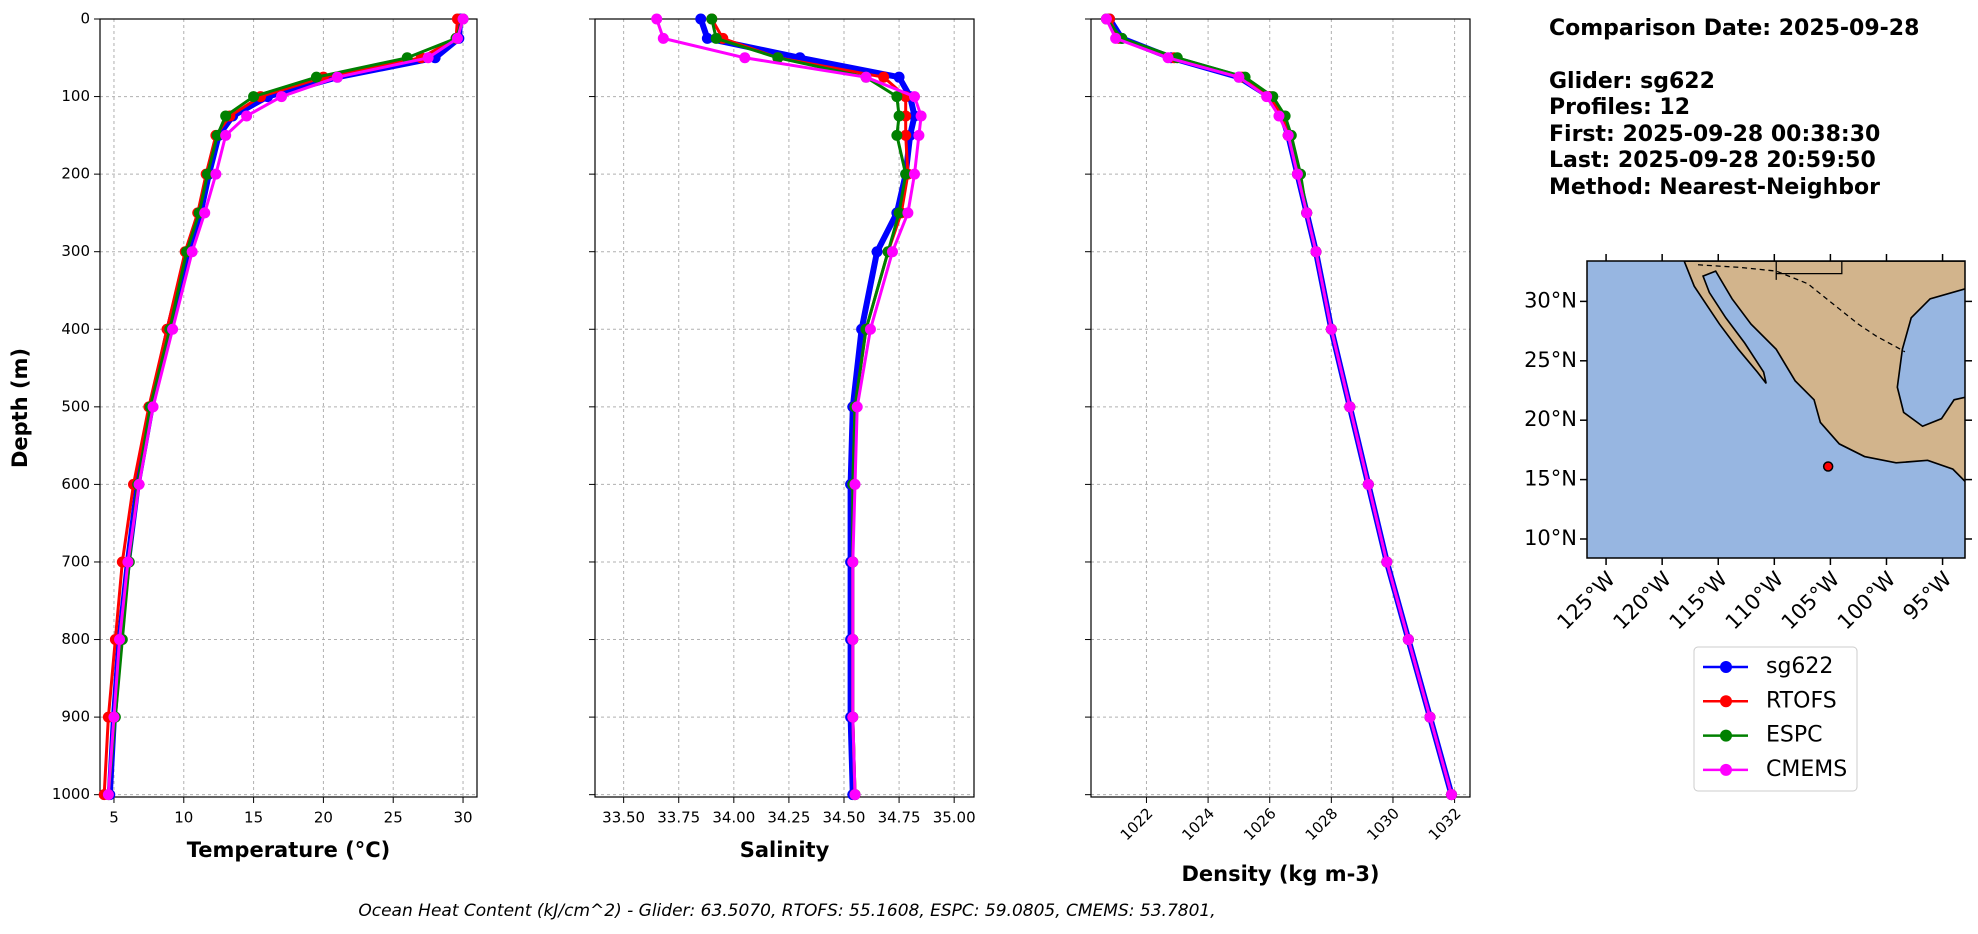 The width and height of the screenshot is (1978, 934). Describe the element at coordinates (71, 794) in the screenshot. I see `y-tick-label: 1000` at that location.